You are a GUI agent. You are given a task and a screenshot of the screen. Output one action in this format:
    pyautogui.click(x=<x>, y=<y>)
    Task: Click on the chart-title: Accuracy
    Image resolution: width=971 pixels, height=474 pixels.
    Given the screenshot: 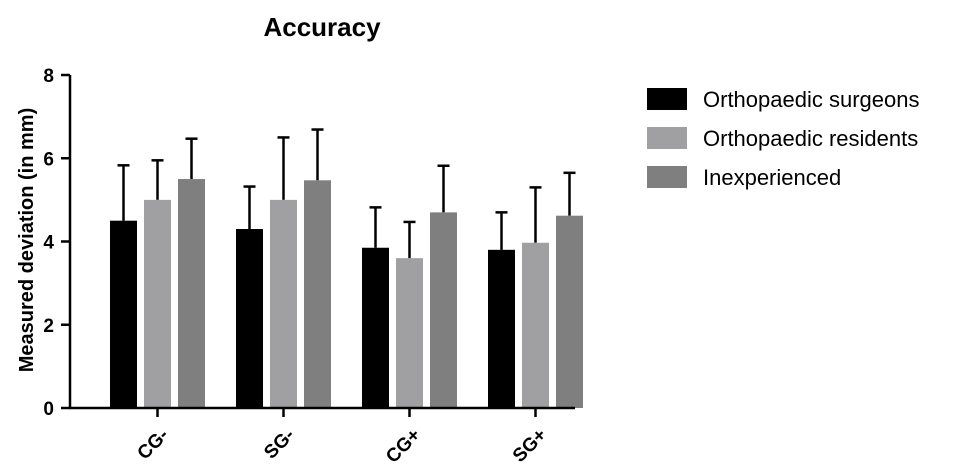 What is the action you would take?
    pyautogui.click(x=322, y=27)
    